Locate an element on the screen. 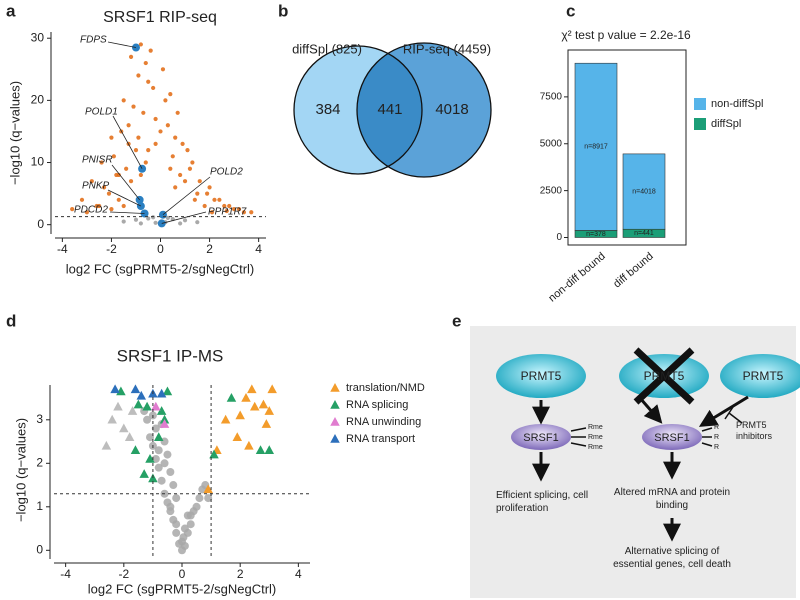  y-axis-label: −log10 (q−values) is located at coordinates (20, 470).